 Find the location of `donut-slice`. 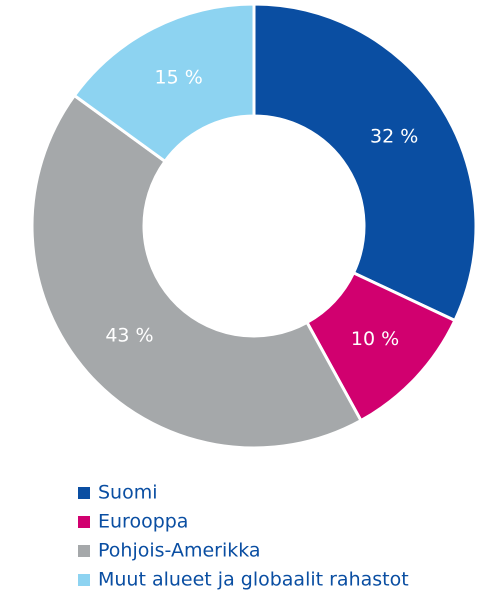

donut-slice is located at coordinates (164, 83).